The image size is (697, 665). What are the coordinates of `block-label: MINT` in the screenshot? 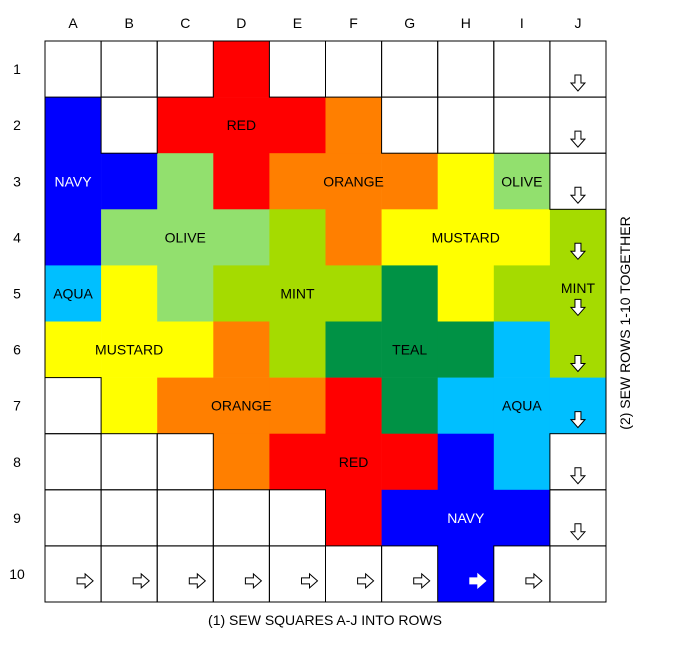 It's located at (578, 288).